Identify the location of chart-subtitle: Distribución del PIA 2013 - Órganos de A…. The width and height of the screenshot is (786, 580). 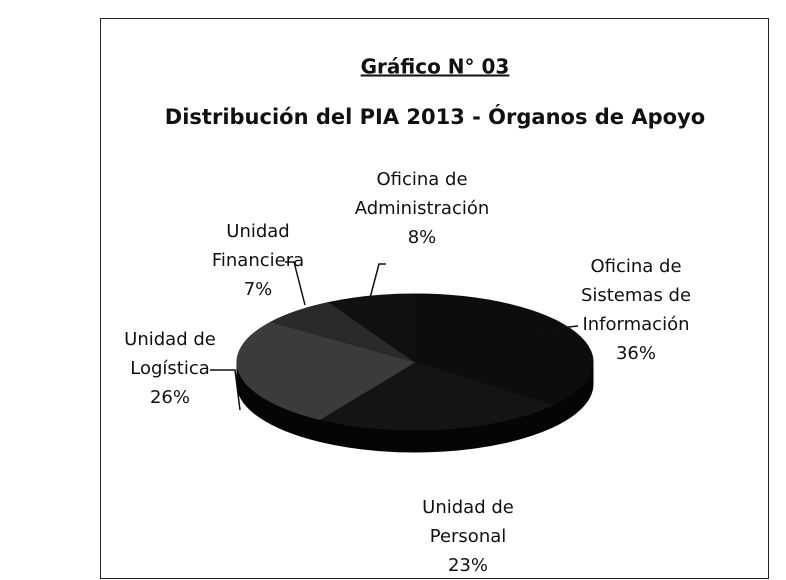
(435, 116).